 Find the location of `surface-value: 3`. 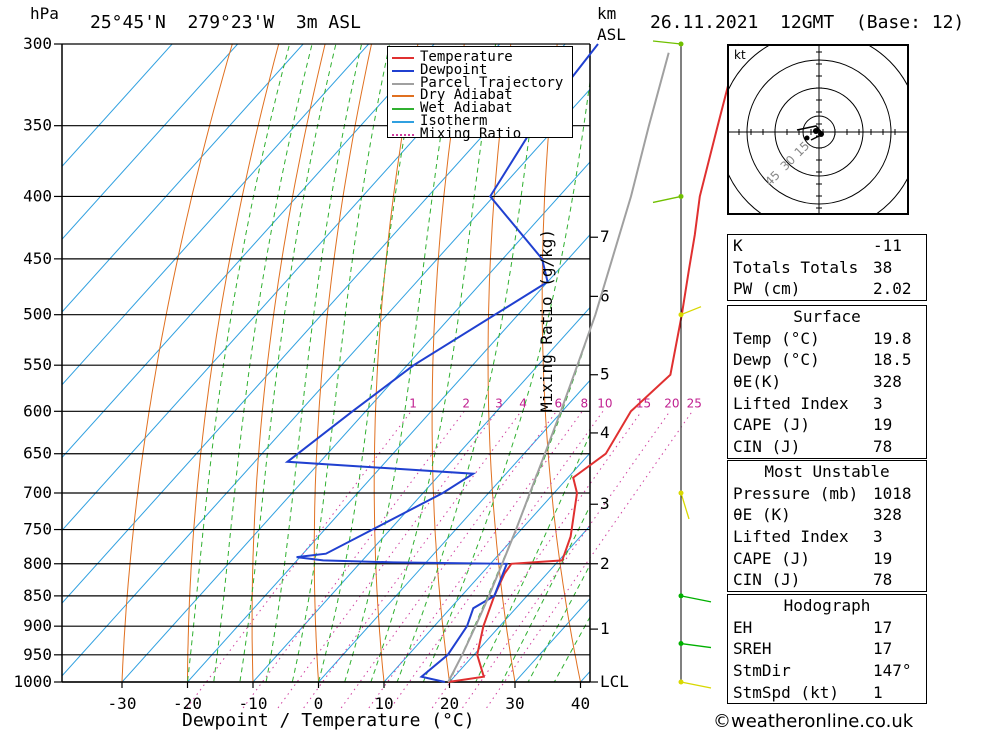

surface-value: 3 is located at coordinates (878, 403).